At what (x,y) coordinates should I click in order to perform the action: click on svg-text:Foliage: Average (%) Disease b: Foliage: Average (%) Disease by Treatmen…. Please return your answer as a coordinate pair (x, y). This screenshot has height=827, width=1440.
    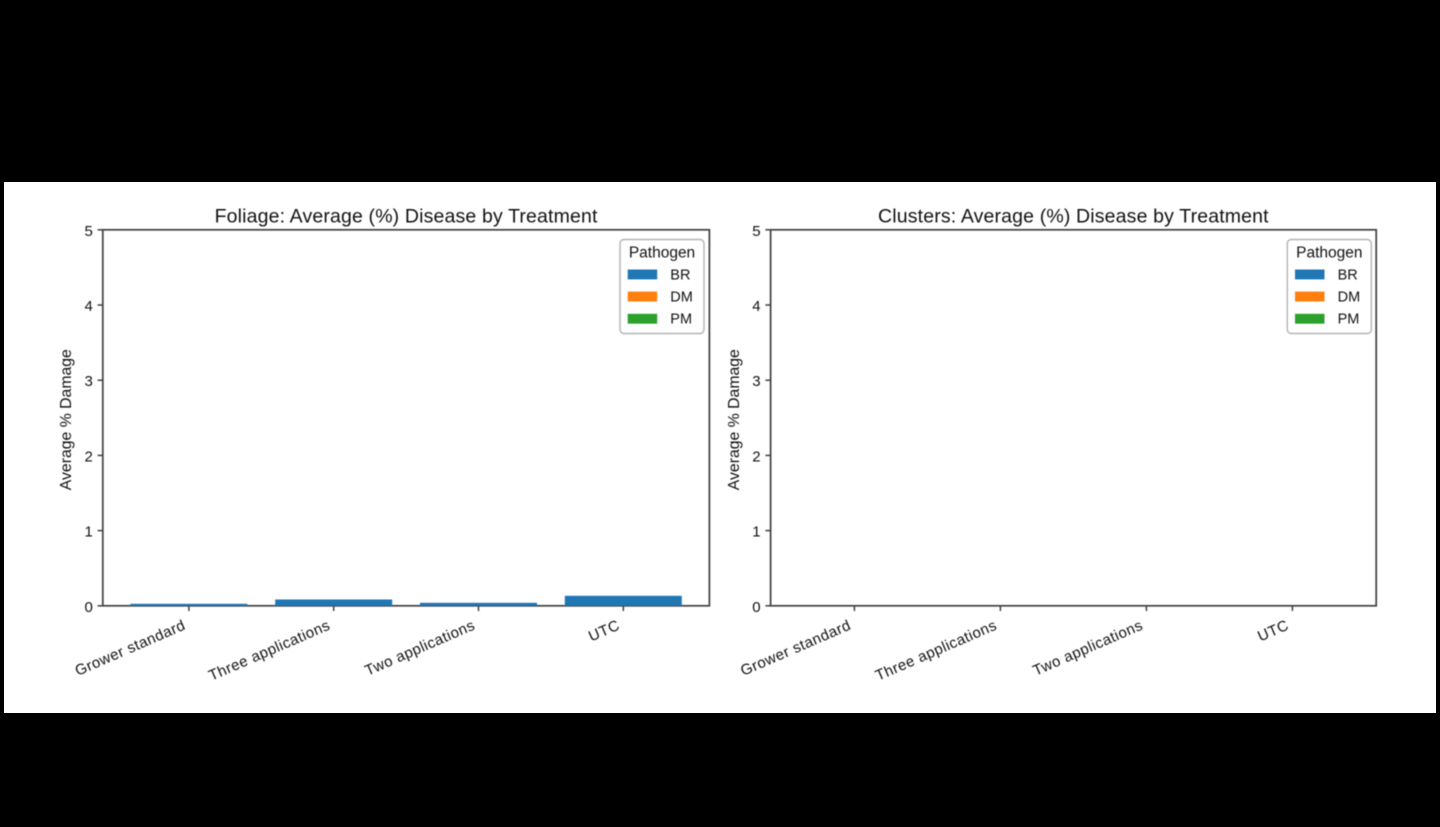
    Looking at the image, I should click on (406, 217).